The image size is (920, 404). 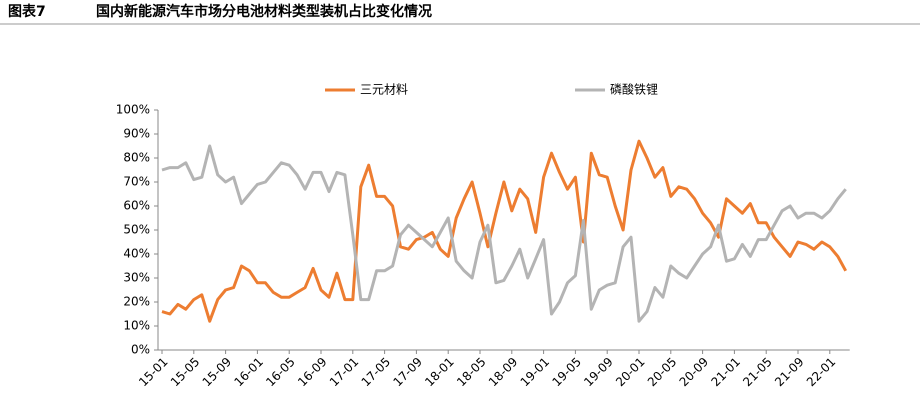 What do you see at coordinates (662, 372) in the screenshot?
I see `x-tick-label: 20-05` at bounding box center [662, 372].